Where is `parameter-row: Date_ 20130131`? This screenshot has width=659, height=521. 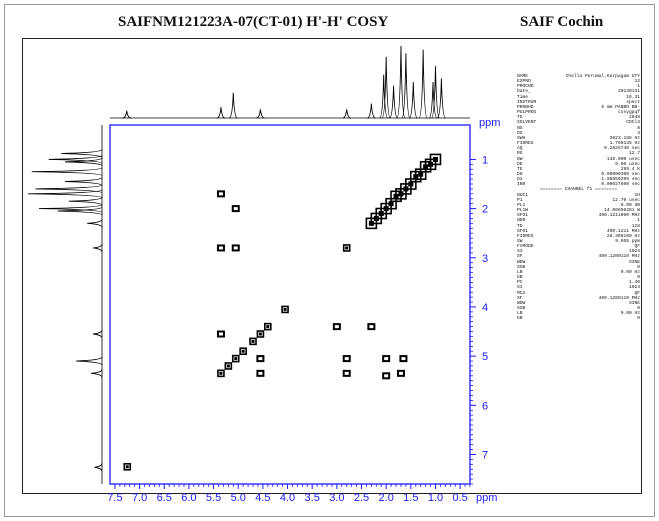 parameter-row: Date_ 20130131 is located at coordinates (578, 91).